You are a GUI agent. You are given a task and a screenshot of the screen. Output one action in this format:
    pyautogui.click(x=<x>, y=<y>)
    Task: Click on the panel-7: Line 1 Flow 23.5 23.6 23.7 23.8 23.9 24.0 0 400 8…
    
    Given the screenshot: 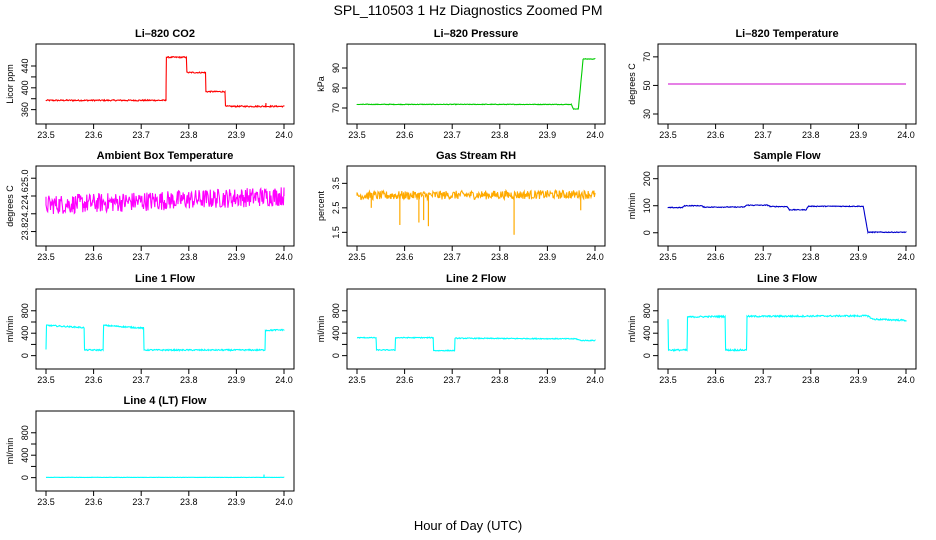 What is the action you would take?
    pyautogui.click(x=150, y=329)
    